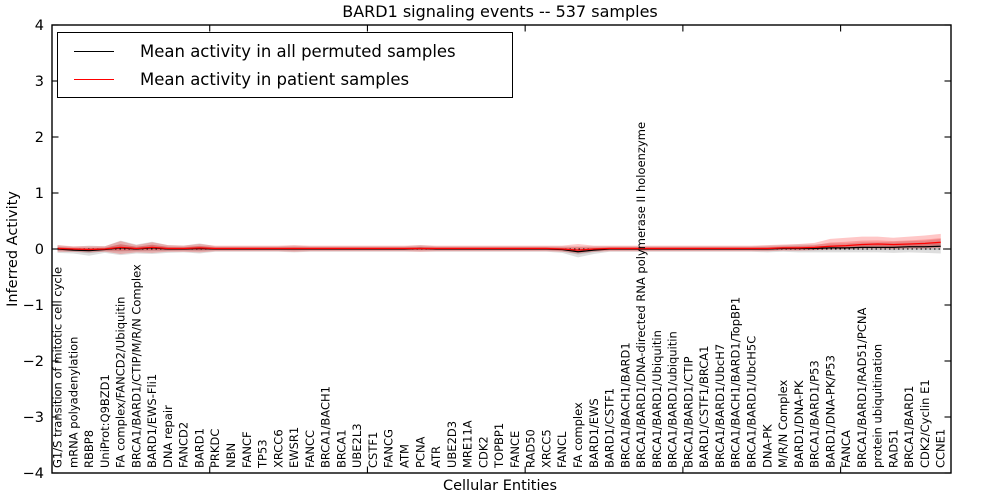 This screenshot has width=1000, height=500. Describe the element at coordinates (33, 418) in the screenshot. I see `y-tick-label: −3` at that location.